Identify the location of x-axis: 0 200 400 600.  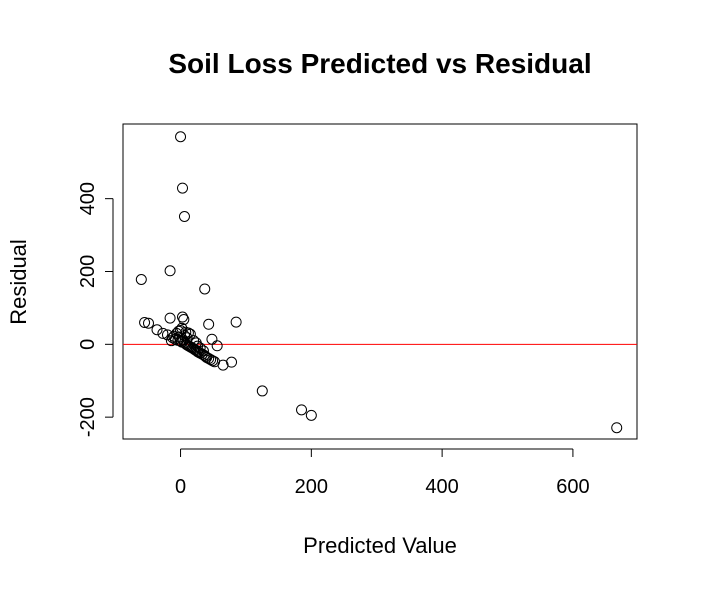
(382, 473).